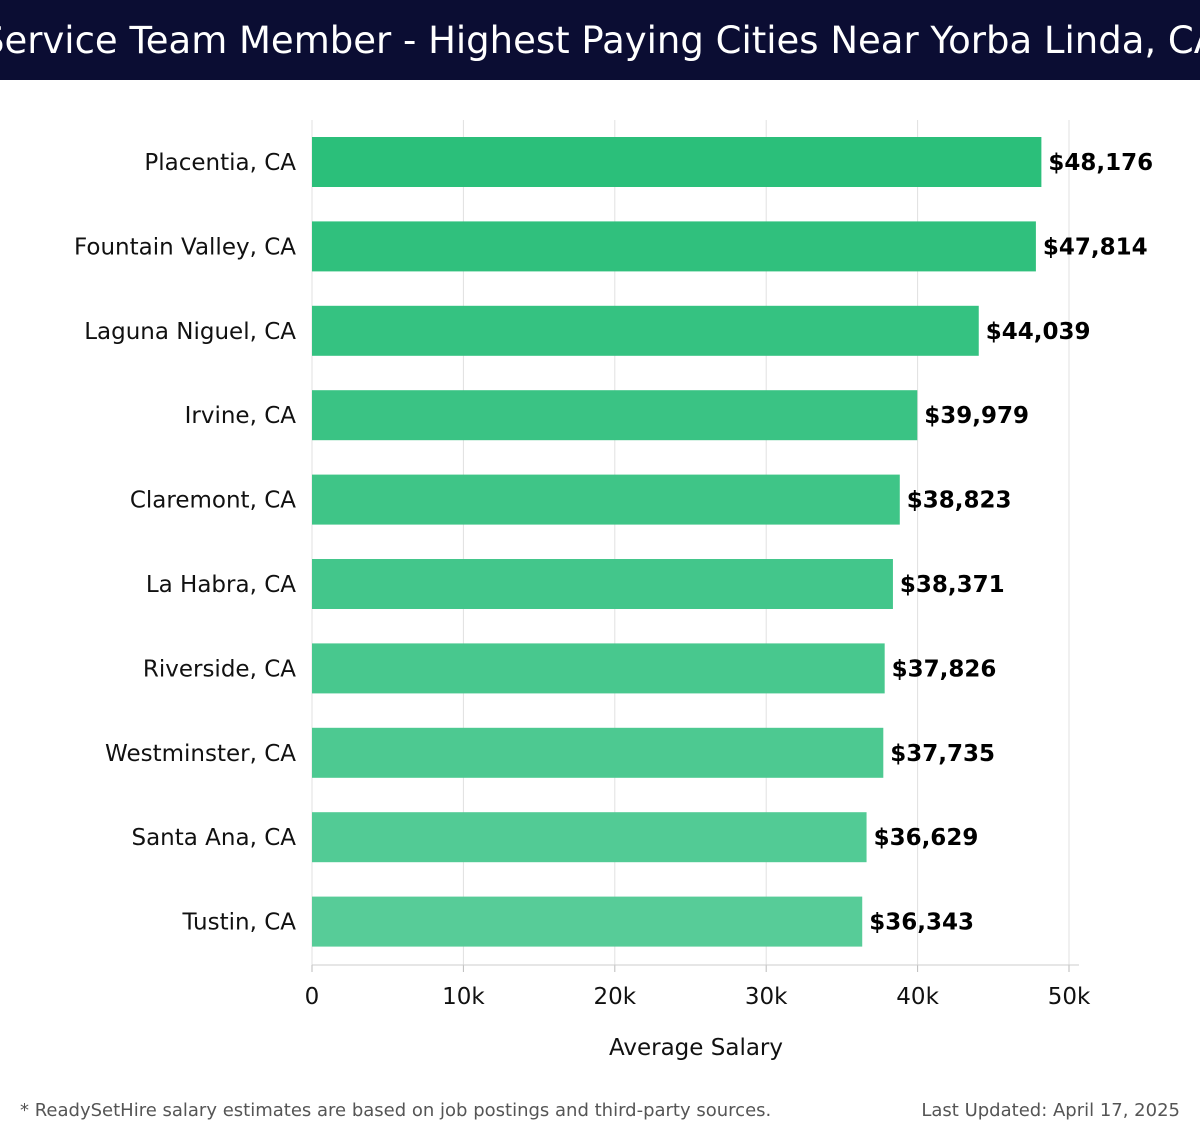 The width and height of the screenshot is (1200, 1140). I want to click on category-label: Westminster, CA, so click(200, 754).